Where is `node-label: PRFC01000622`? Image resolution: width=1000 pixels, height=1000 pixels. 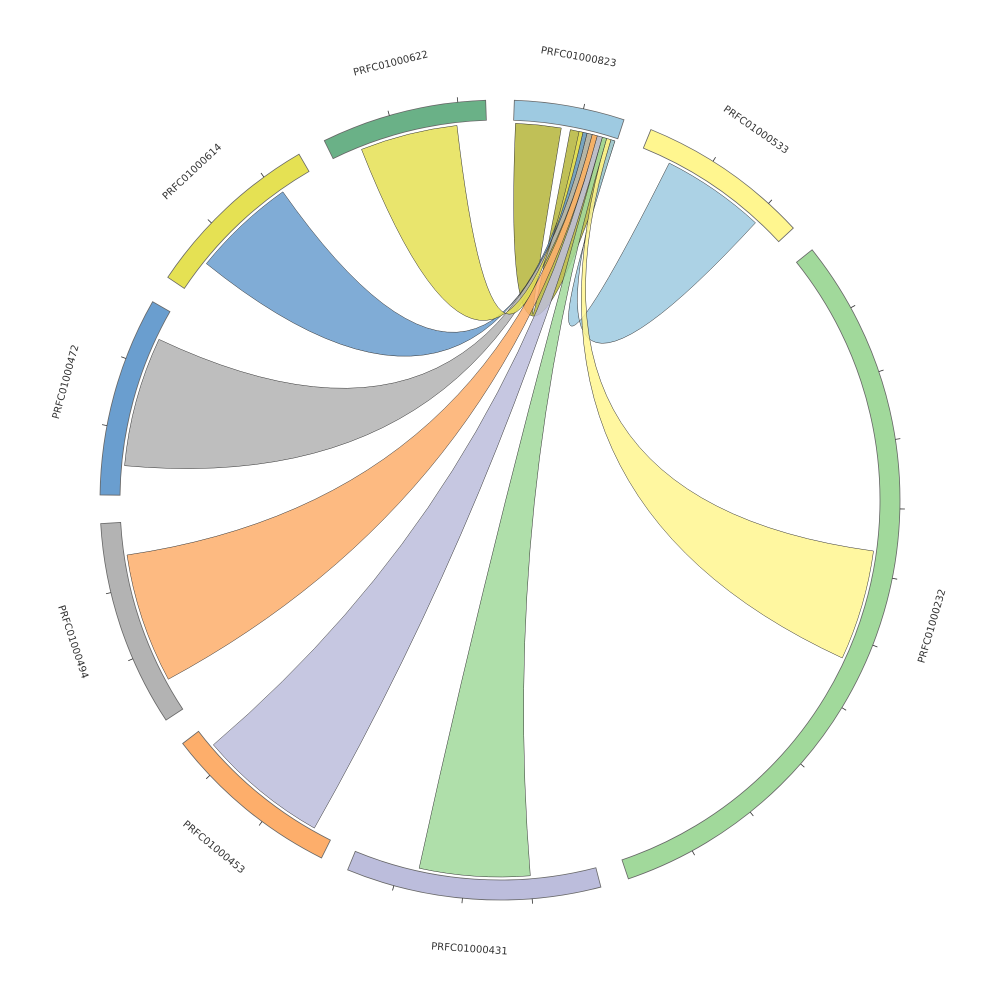
node-label: PRFC01000622 is located at coordinates (390, 63).